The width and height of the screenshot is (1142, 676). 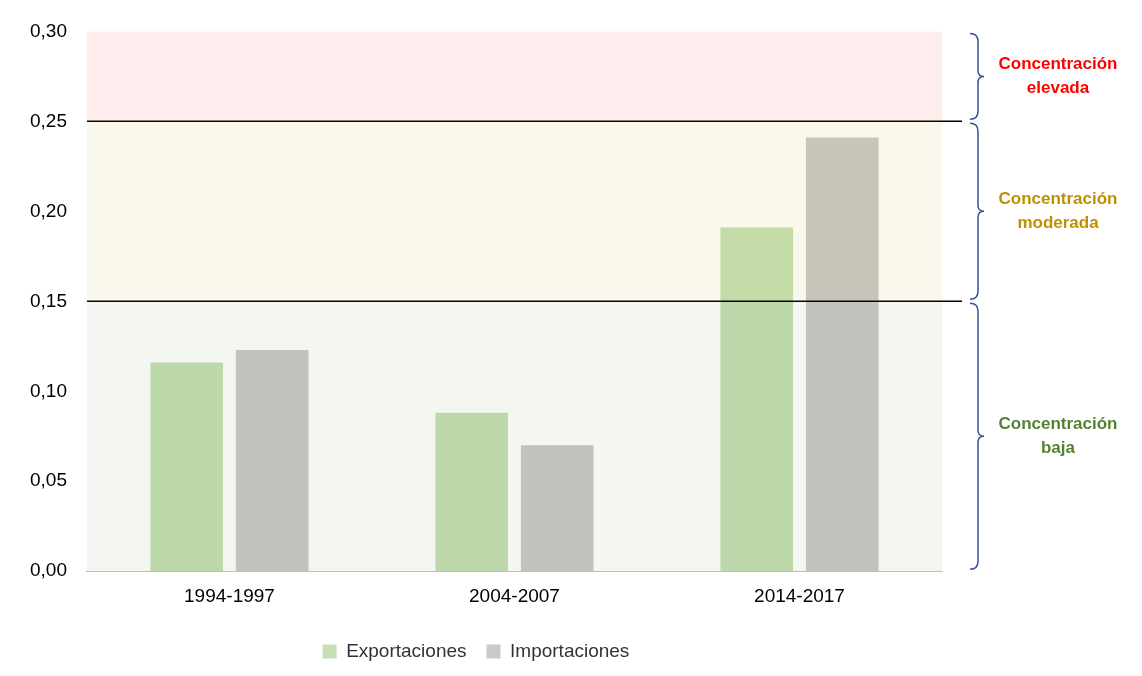 What do you see at coordinates (48, 480) in the screenshot?
I see `y-tick-label: 0,05` at bounding box center [48, 480].